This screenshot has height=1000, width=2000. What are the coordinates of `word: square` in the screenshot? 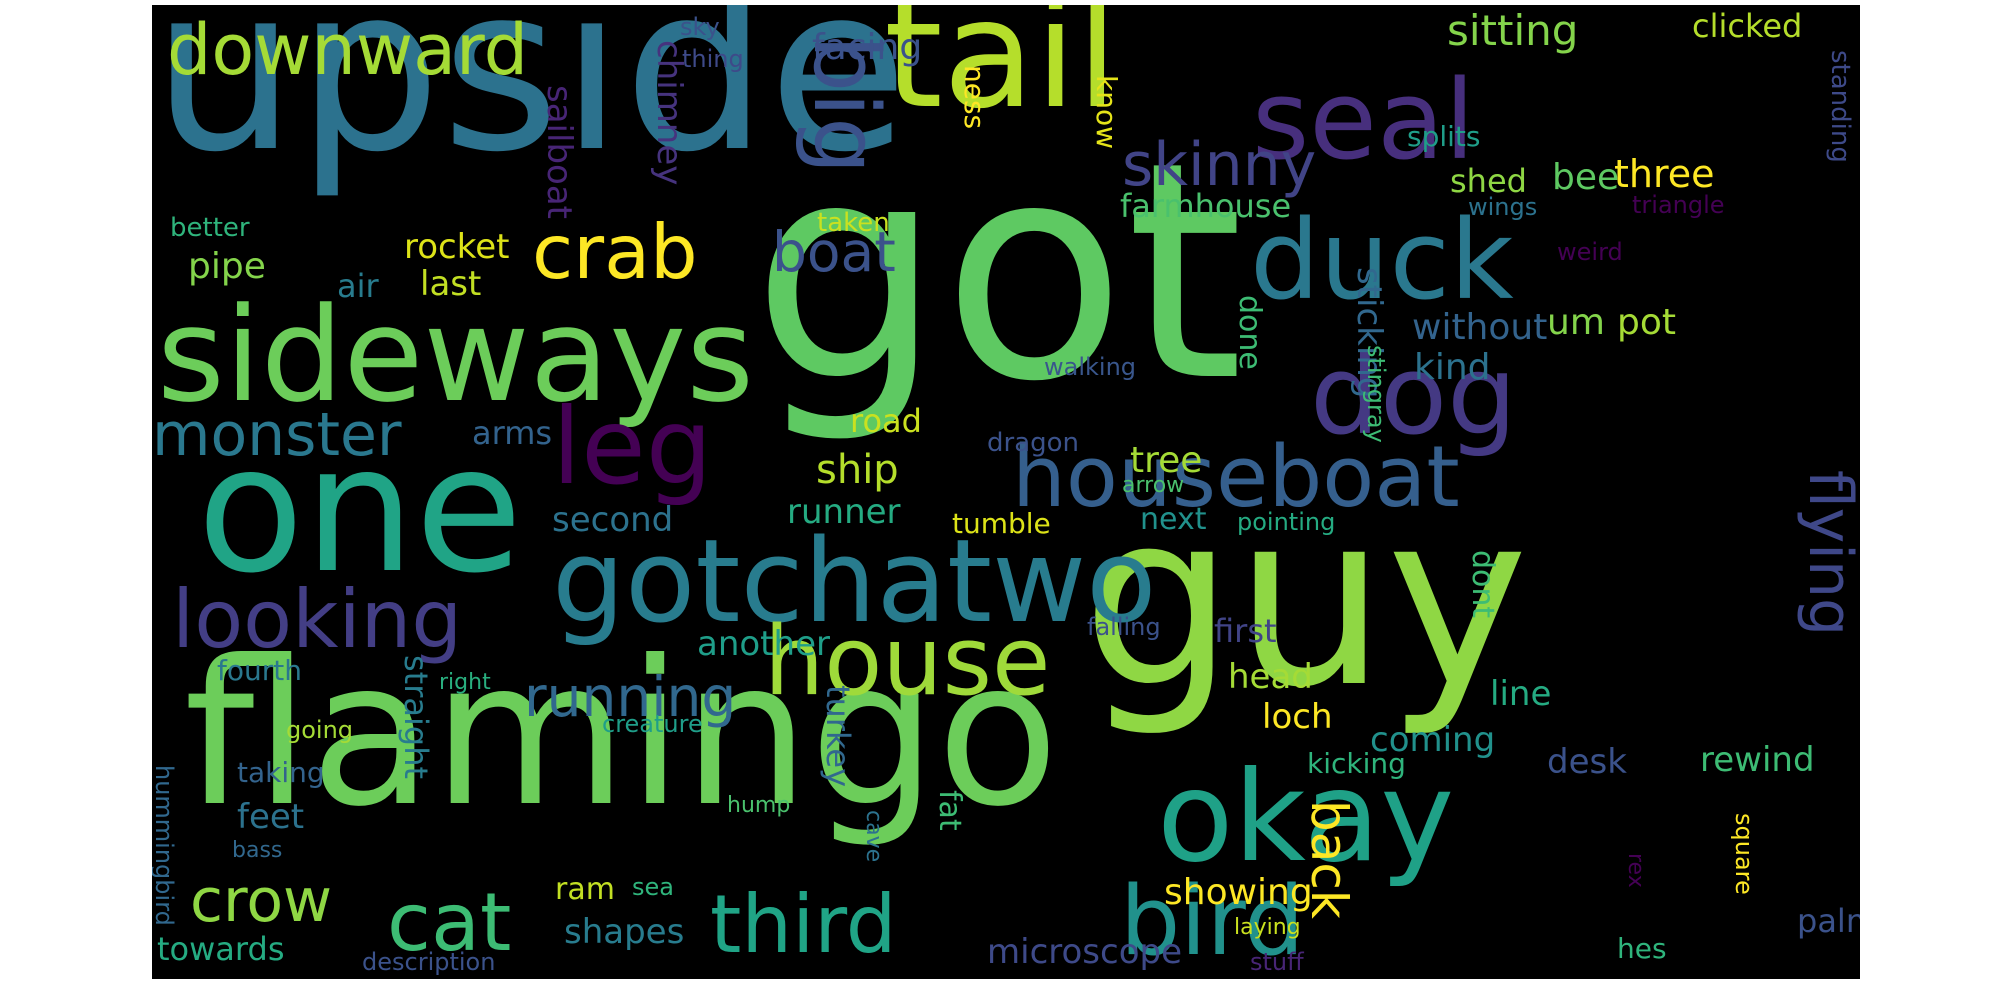 It's located at (1744, 854).